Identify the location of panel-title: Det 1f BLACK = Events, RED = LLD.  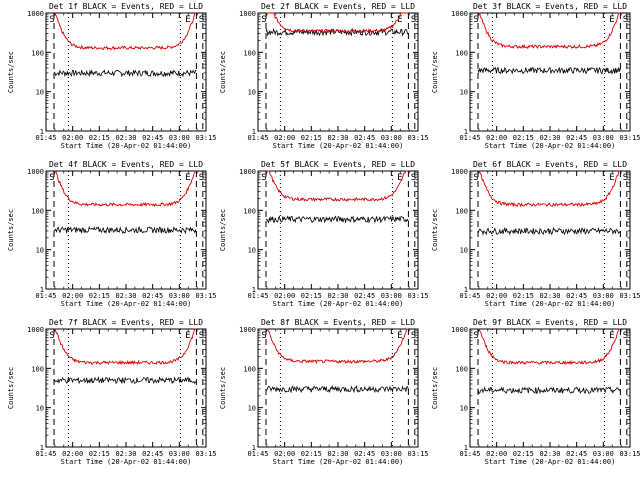
(126, 6).